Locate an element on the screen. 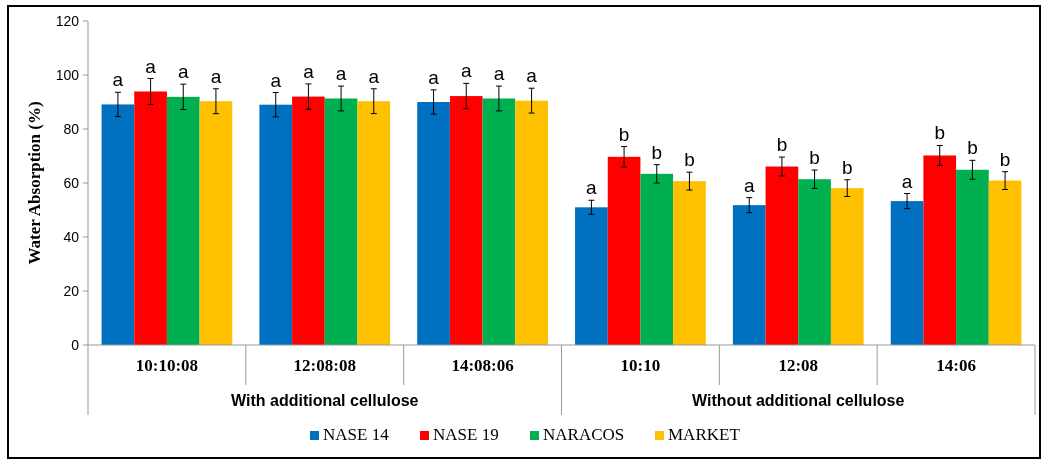 The height and width of the screenshot is (461, 1047). legend-label: NASE 14 is located at coordinates (356, 434).